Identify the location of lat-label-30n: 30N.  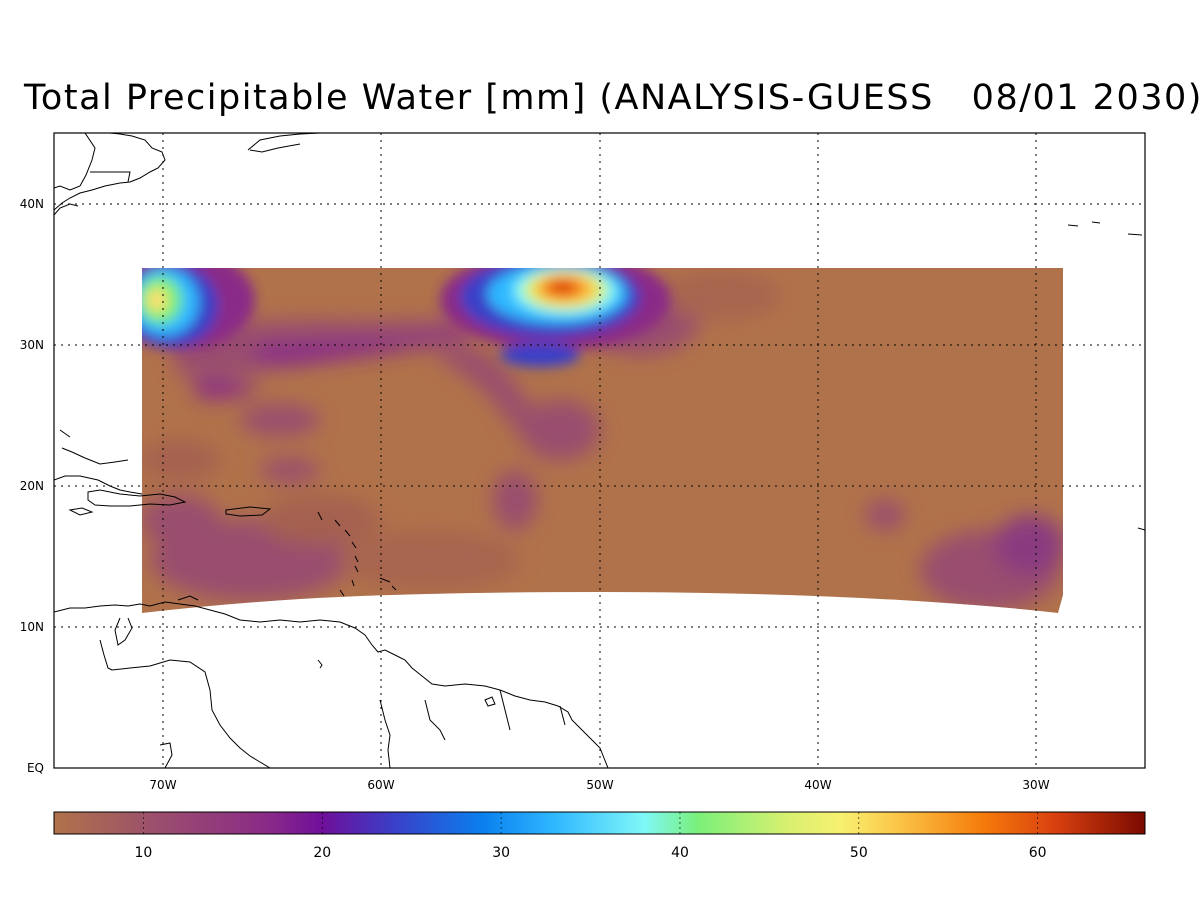
(32, 345).